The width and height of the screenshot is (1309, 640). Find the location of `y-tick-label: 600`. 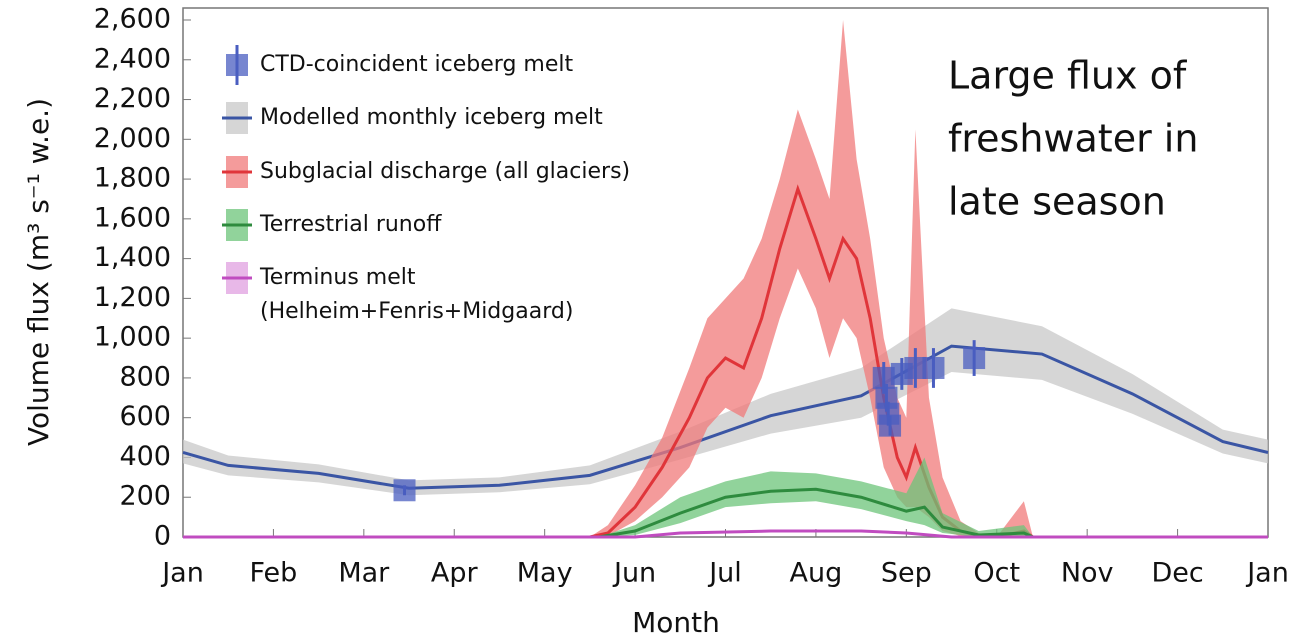

y-tick-label: 600 is located at coordinates (145, 416).